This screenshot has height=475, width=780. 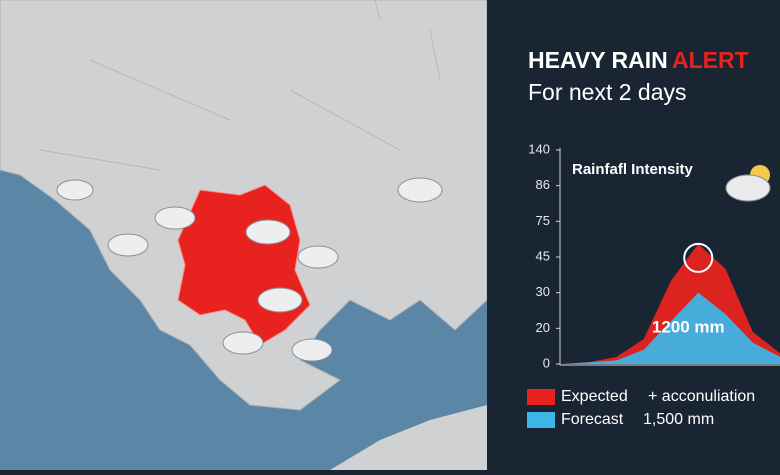 I want to click on y-tick-label: 0, so click(x=546, y=362).